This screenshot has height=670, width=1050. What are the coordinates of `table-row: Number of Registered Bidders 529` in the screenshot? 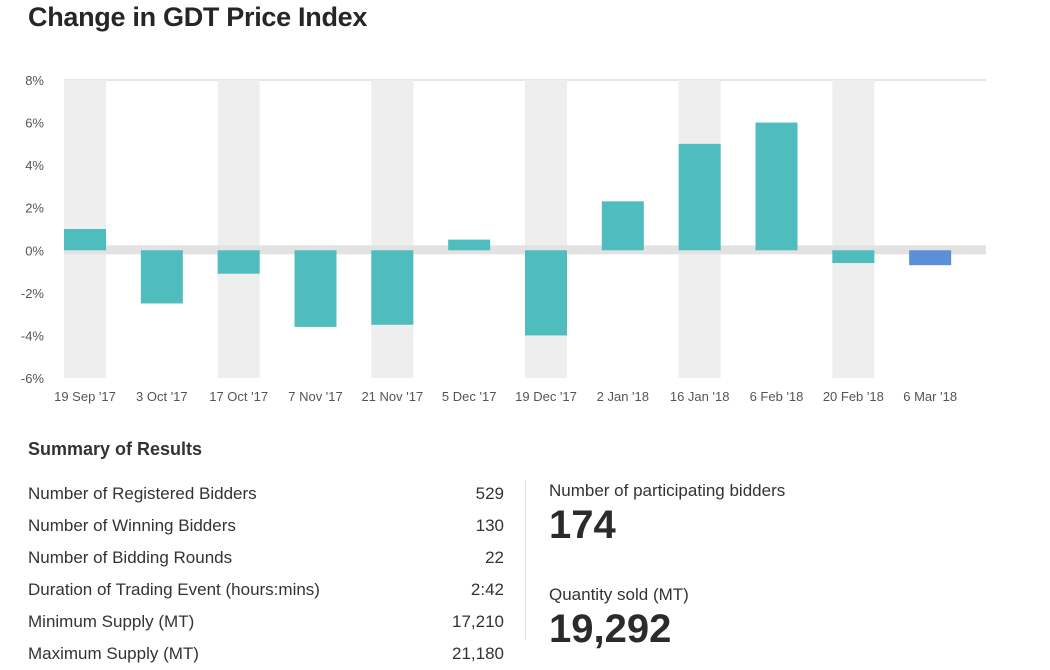 It's located at (266, 494).